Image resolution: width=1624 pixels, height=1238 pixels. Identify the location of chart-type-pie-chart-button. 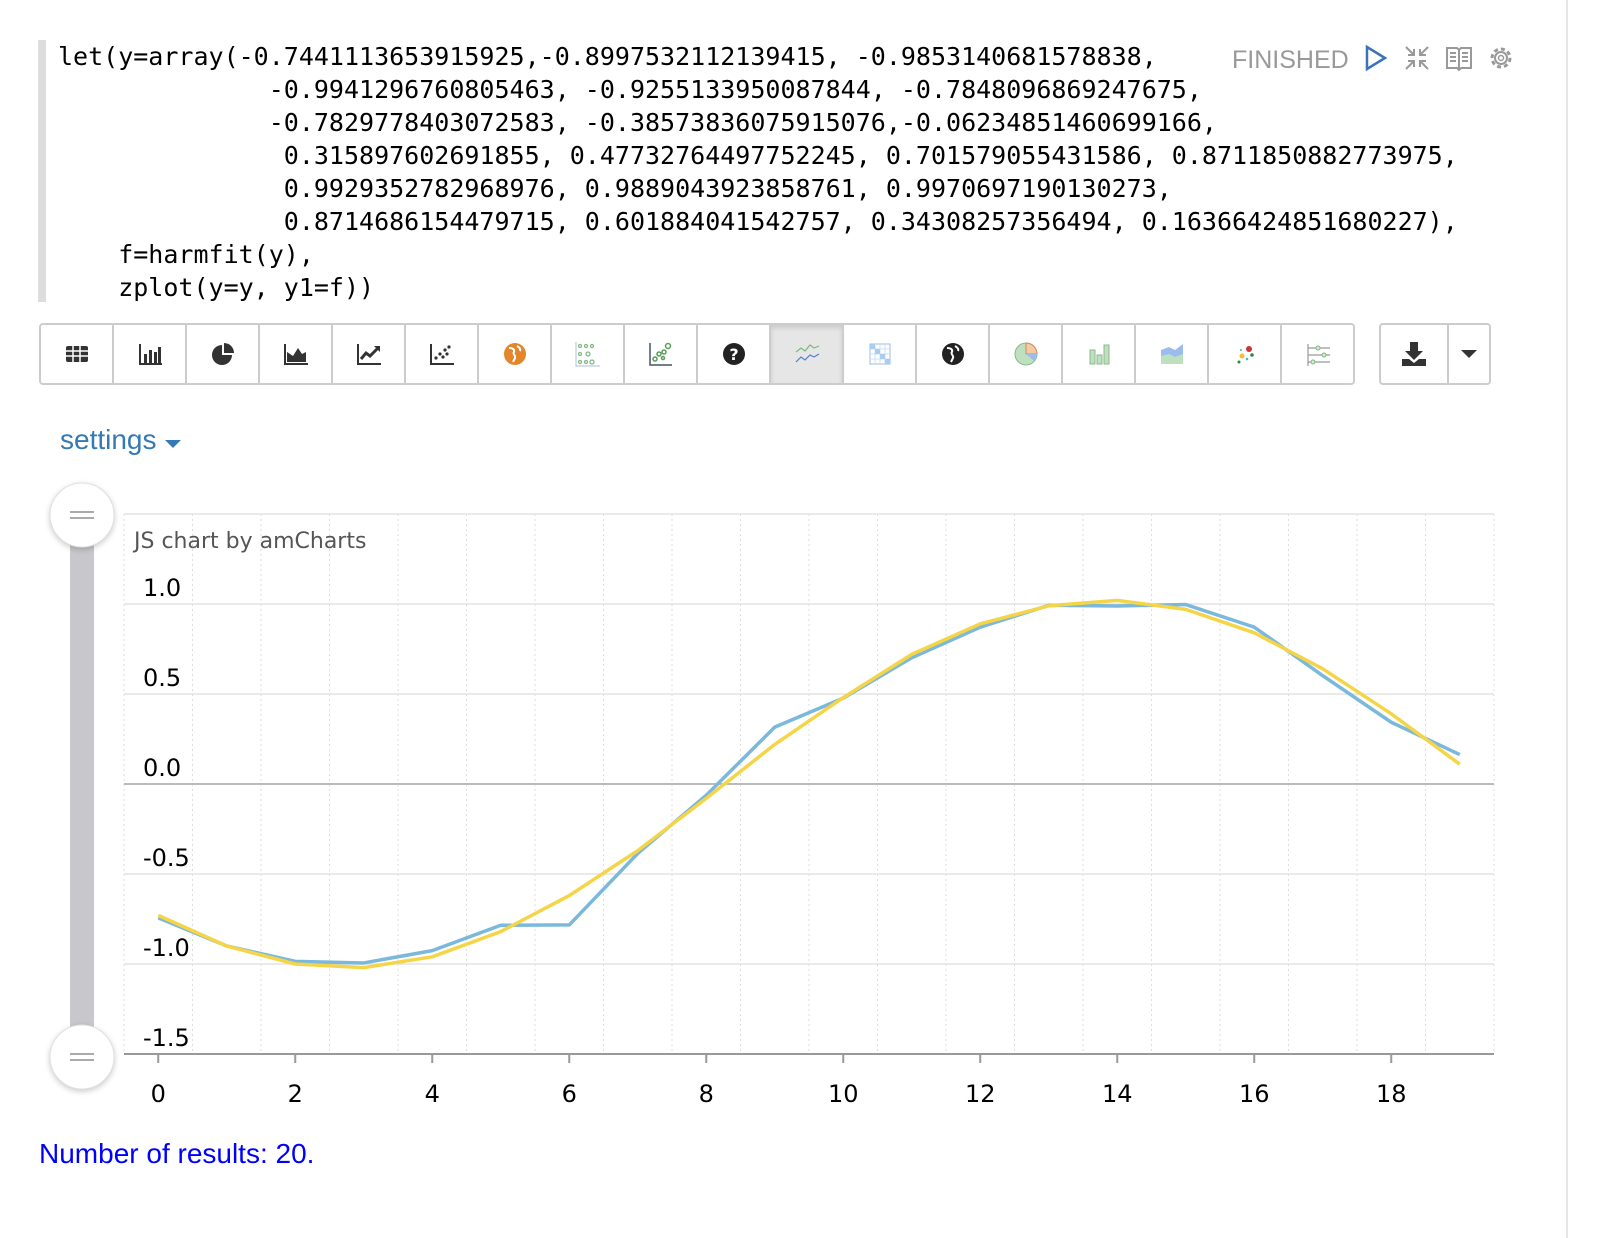
(223, 354).